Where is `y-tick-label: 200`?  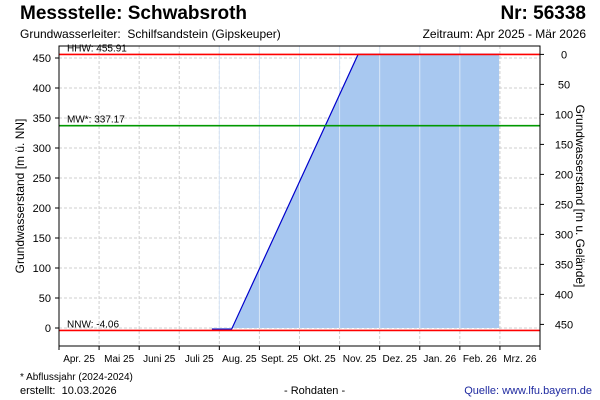
y-tick-label: 200 is located at coordinates (42, 209).